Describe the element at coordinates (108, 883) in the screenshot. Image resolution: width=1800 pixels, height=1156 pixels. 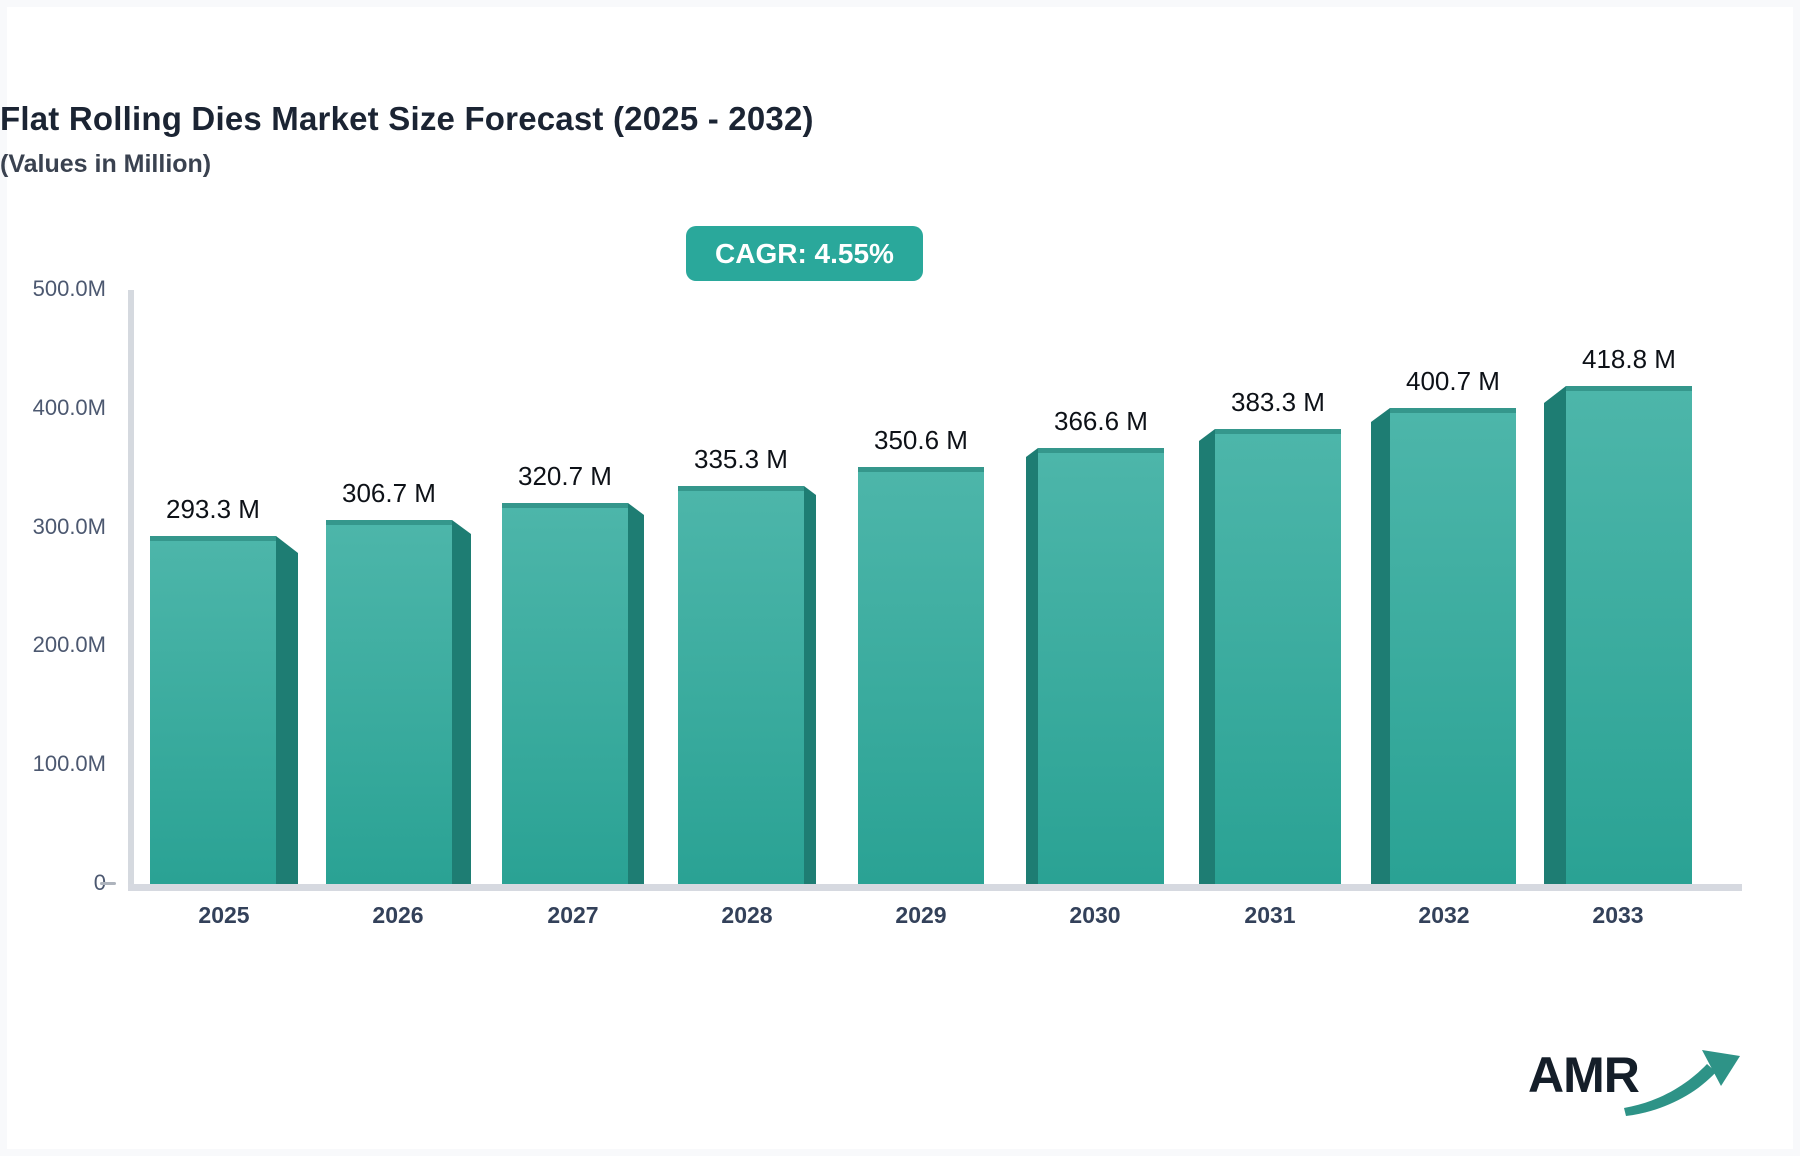
I see `zero-tick-mark` at that location.